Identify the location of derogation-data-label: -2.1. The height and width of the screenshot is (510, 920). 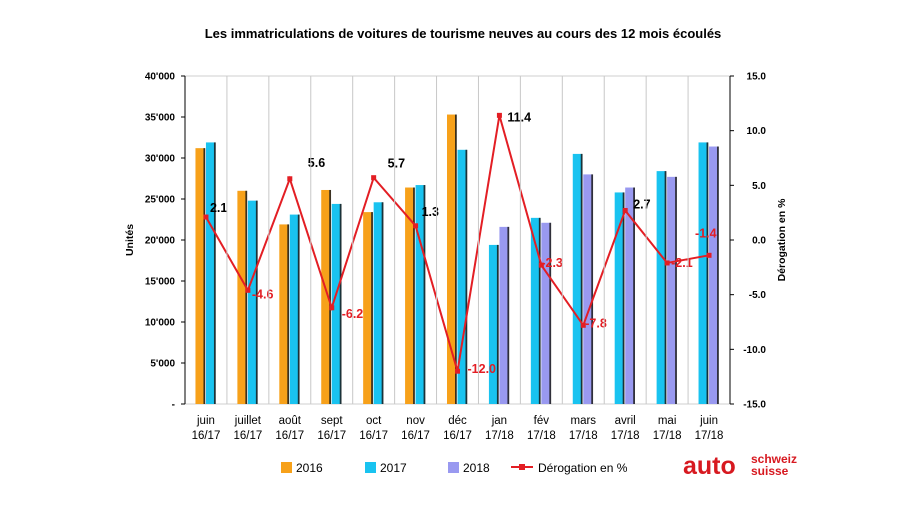
(682, 263).